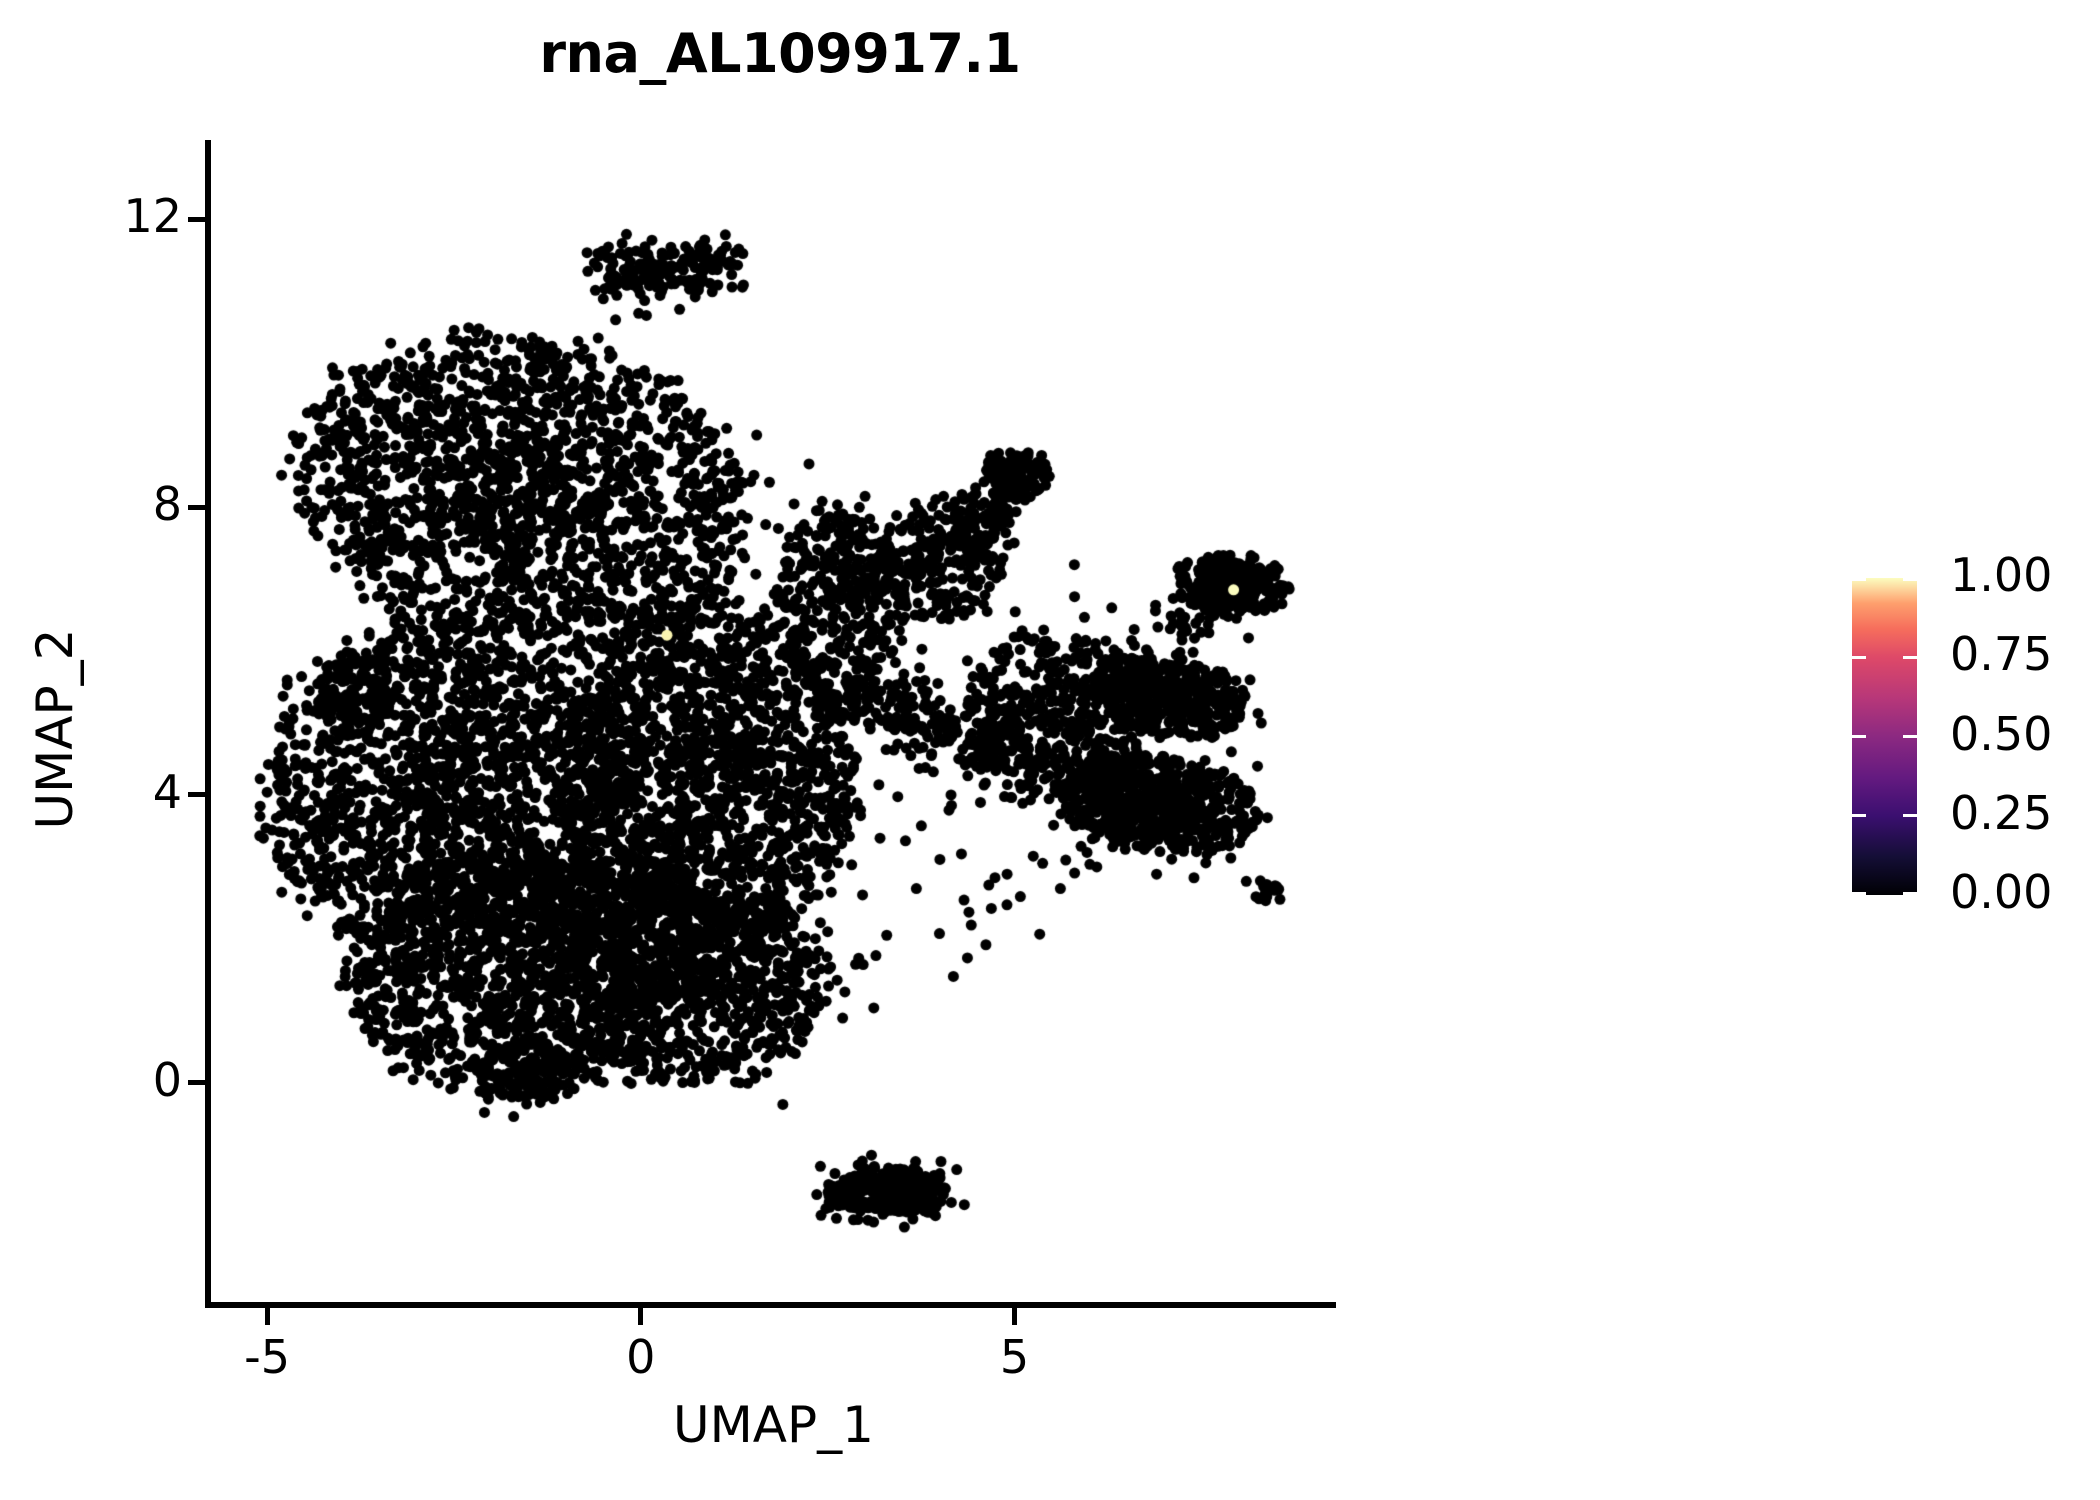 The width and height of the screenshot is (2100, 1500). Describe the element at coordinates (208, 724) in the screenshot. I see `y-axis-spine` at that location.